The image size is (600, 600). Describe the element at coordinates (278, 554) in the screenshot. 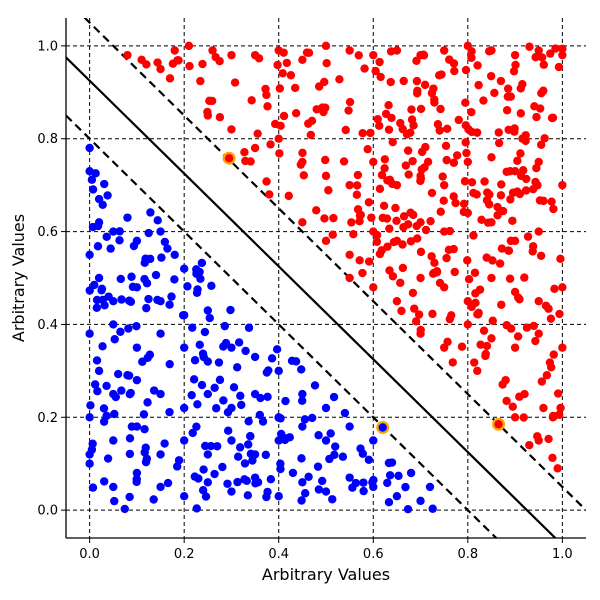

I see `x-tick-label: 0.4` at that location.